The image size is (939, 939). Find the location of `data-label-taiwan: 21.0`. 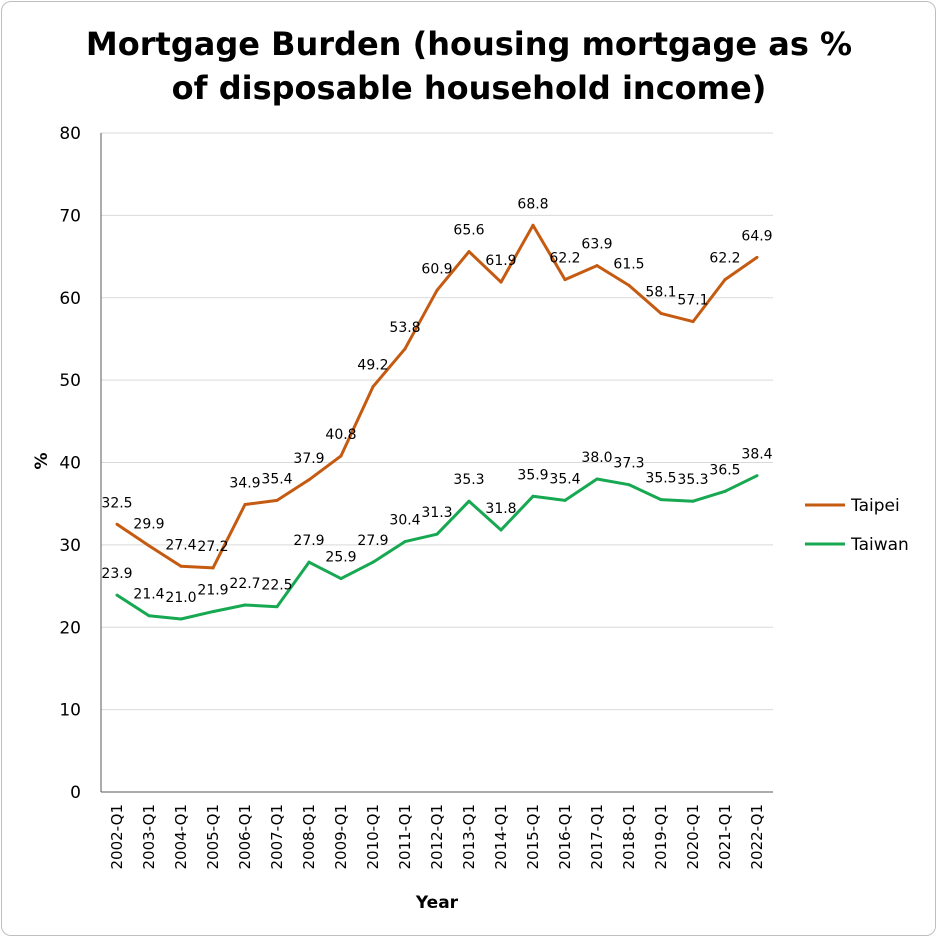

data-label-taiwan: 21.0 is located at coordinates (180, 598).